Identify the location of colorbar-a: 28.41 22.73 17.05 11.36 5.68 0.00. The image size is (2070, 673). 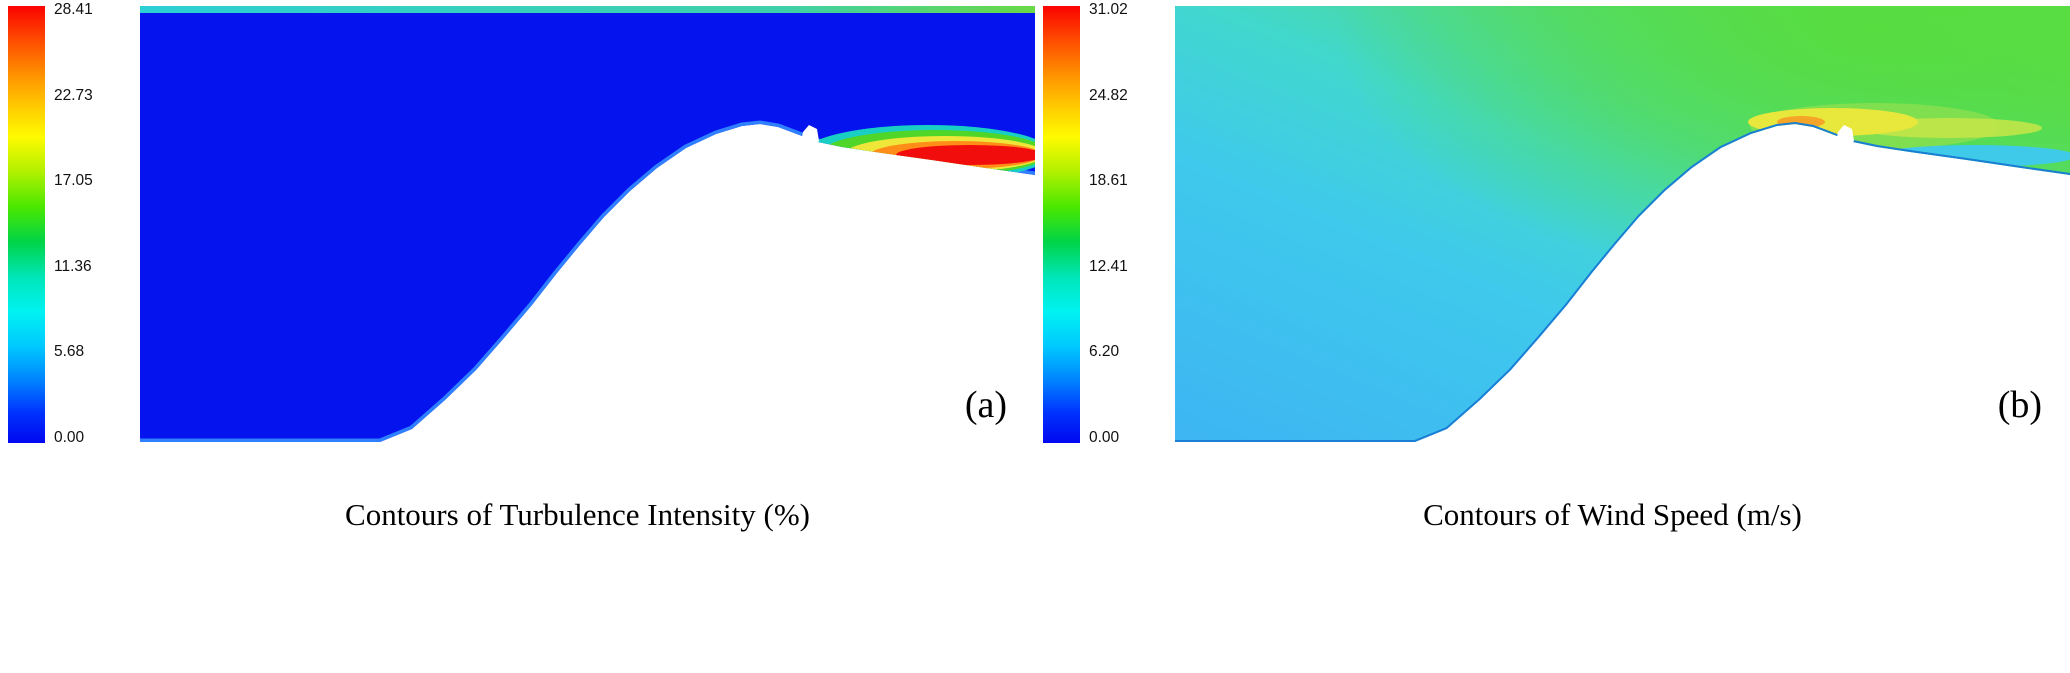
(63, 225).